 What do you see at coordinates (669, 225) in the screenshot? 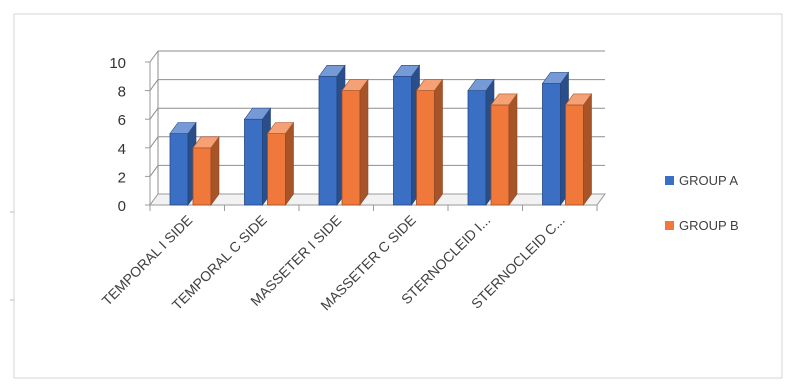
I see `legend-swatch-group-b` at bounding box center [669, 225].